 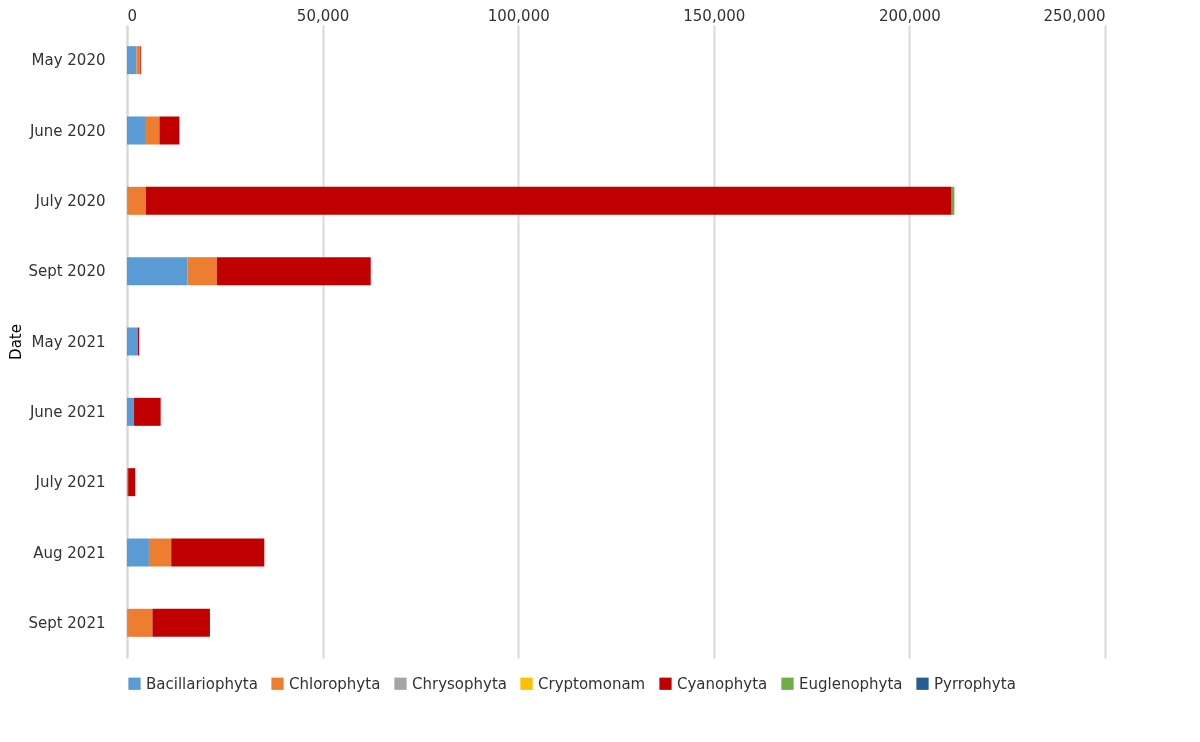 I want to click on legend-label: Cyanophyta, so click(x=722, y=683).